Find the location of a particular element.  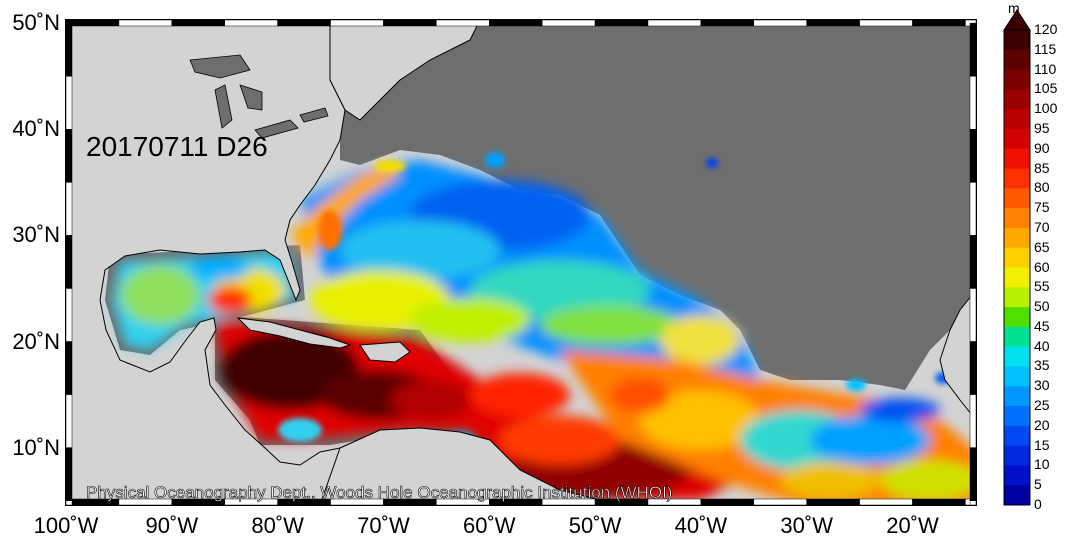

land-cuba is located at coordinates (294, 333).